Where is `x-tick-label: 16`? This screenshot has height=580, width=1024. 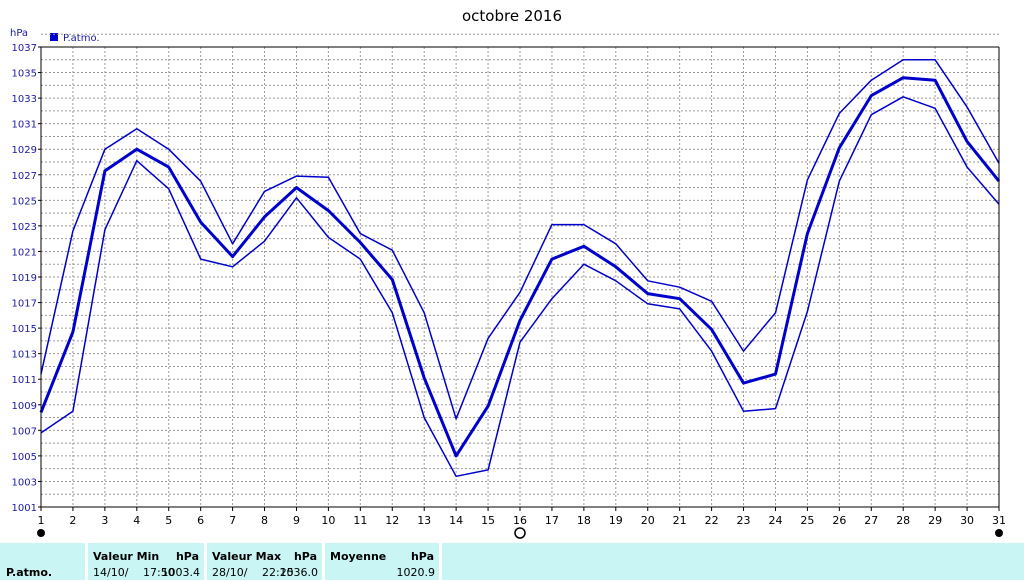
x-tick-label: 16 is located at coordinates (520, 520).